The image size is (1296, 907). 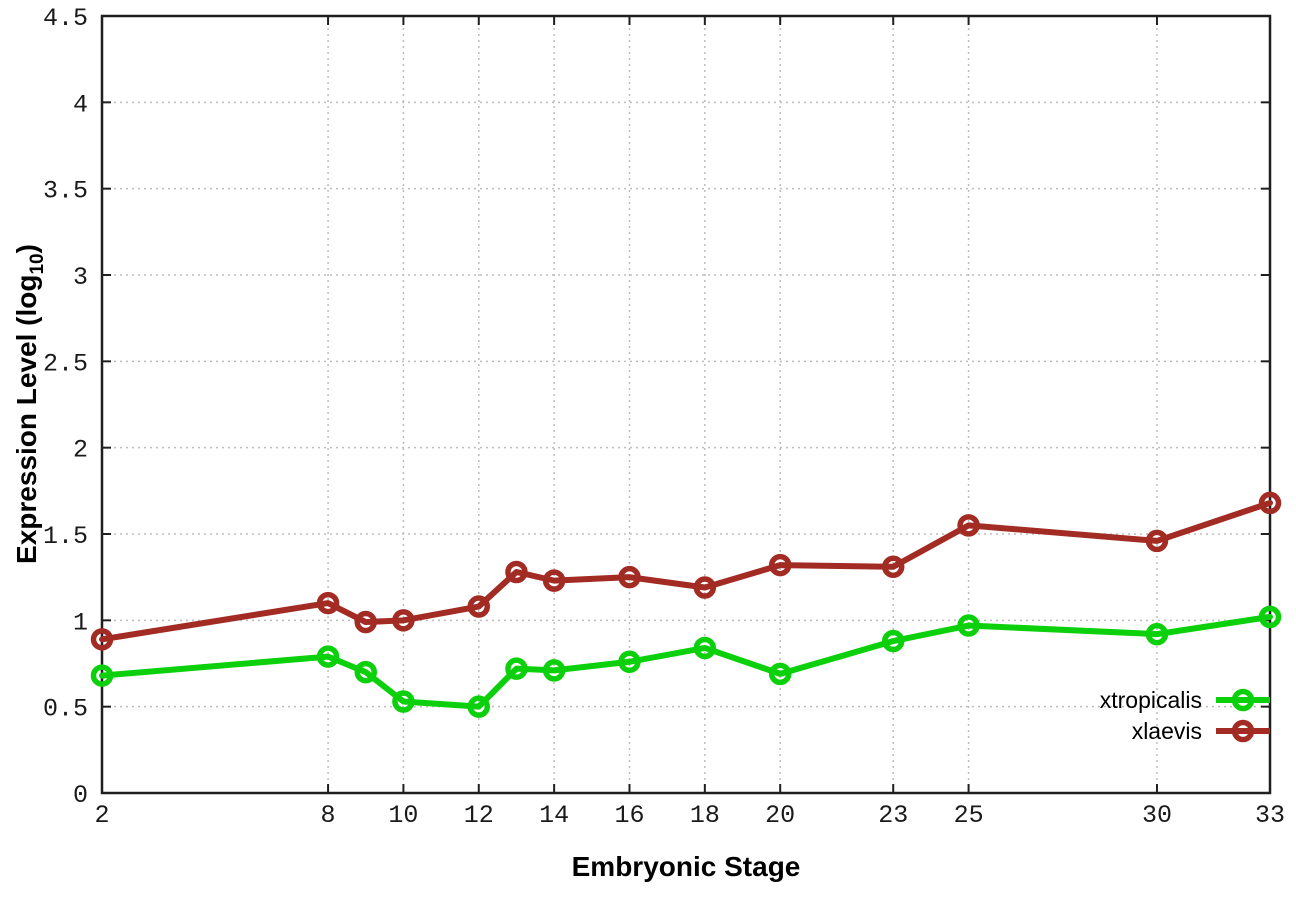 I want to click on svg-text: 0, so click(x=80, y=795).